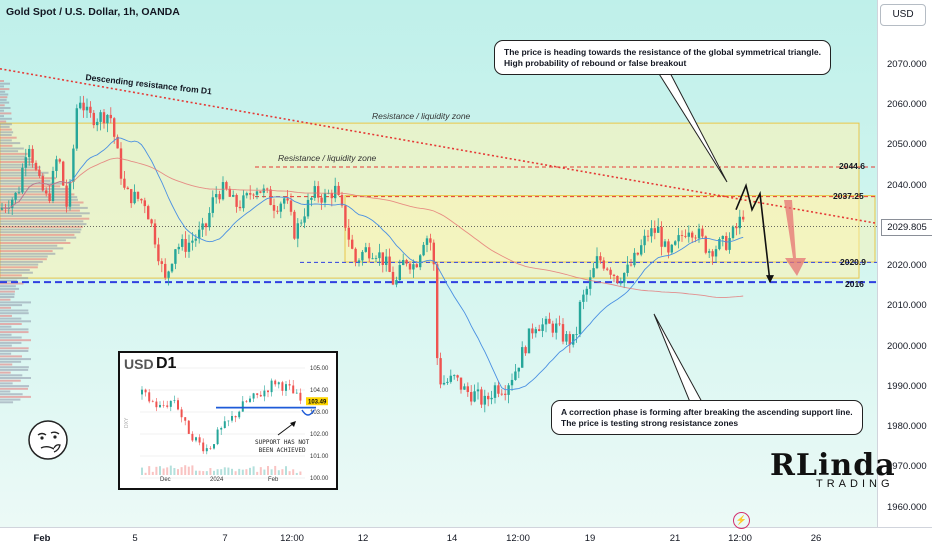 The image size is (932, 550). What do you see at coordinates (217, 480) in the screenshot?
I see `inset-time-tick: 2024` at bounding box center [217, 480].